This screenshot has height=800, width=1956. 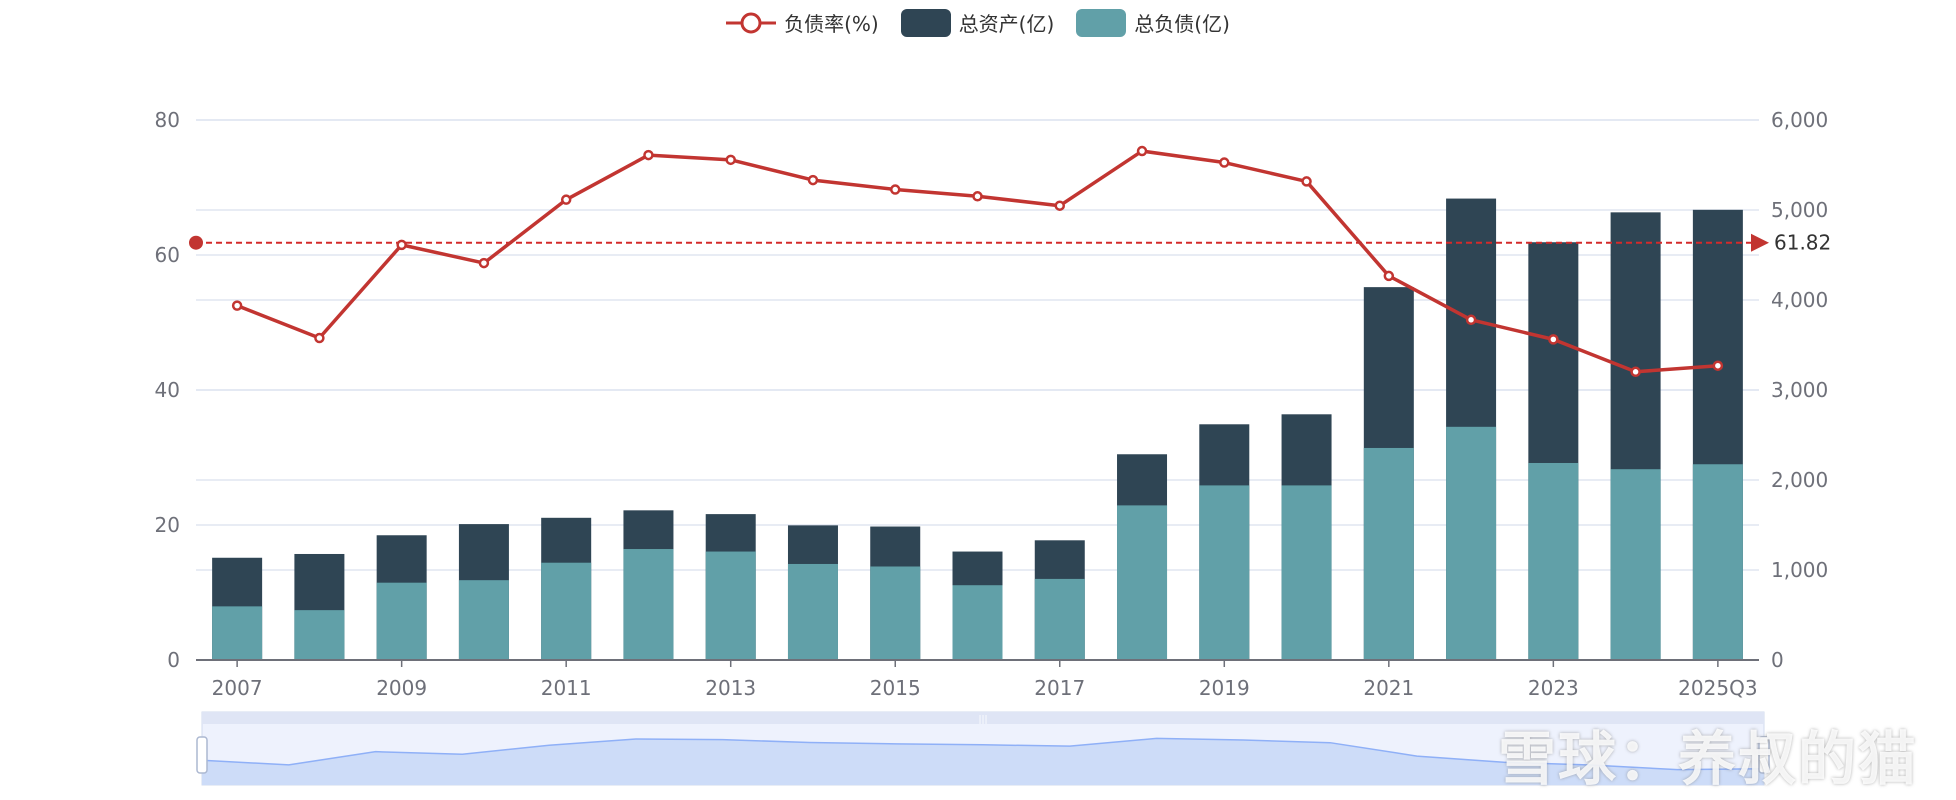 I want to click on x-axis-tick-label: 2011, so click(x=566, y=688).